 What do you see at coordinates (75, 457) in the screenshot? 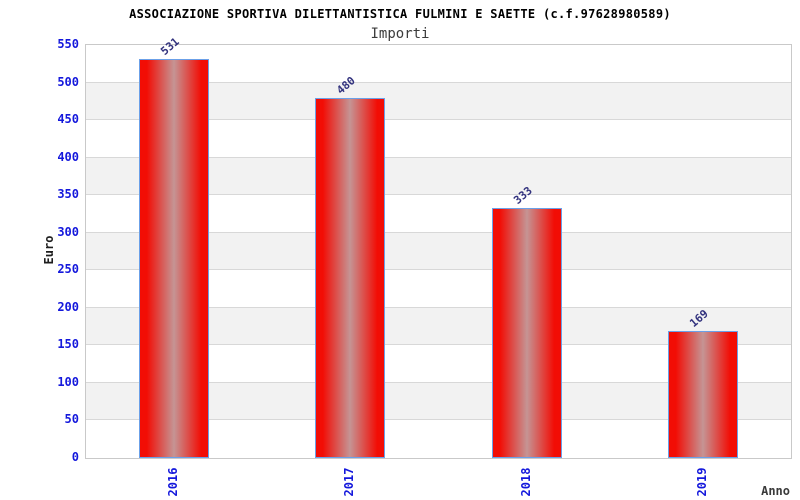
I see `y-tick-label: 0` at bounding box center [75, 457].